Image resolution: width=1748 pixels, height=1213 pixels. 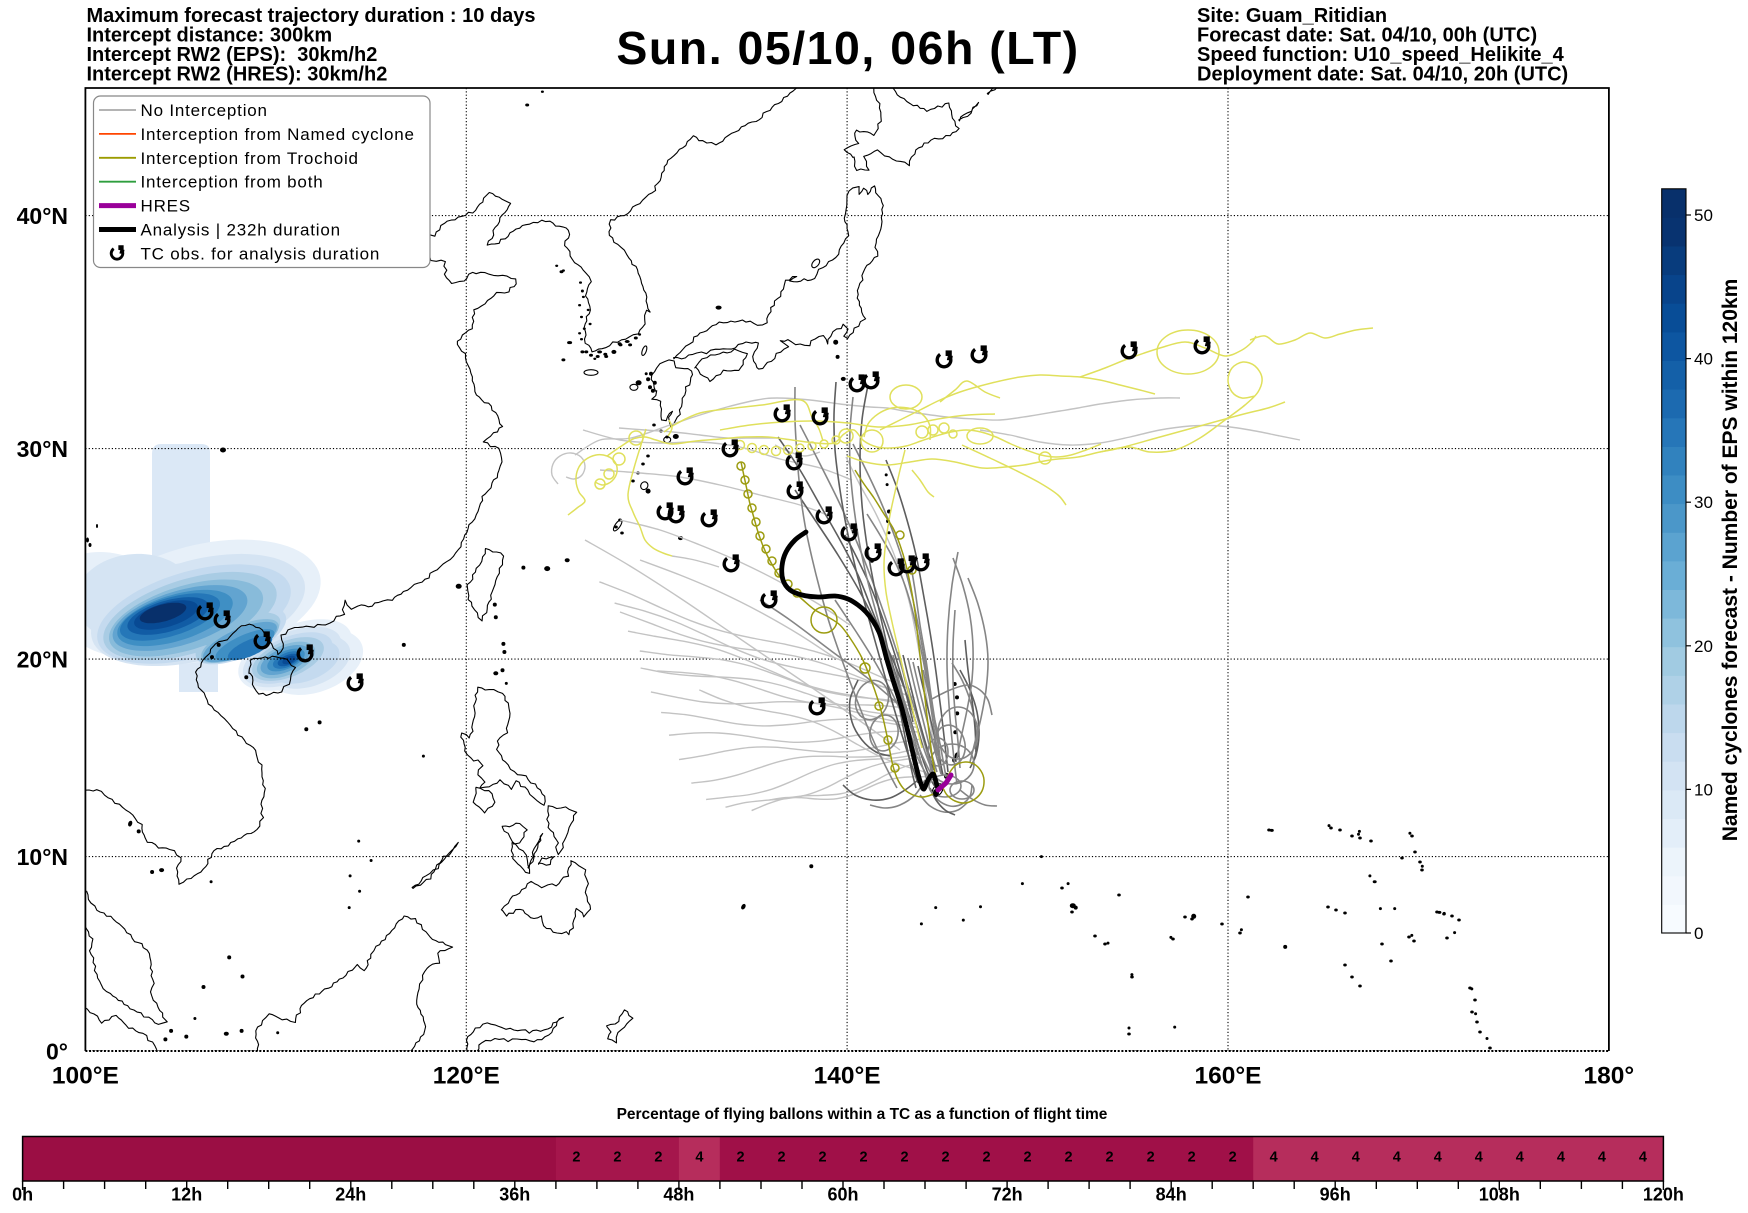 What do you see at coordinates (1007, 1195) in the screenshot?
I see `svg-text: 72h` at bounding box center [1007, 1195].